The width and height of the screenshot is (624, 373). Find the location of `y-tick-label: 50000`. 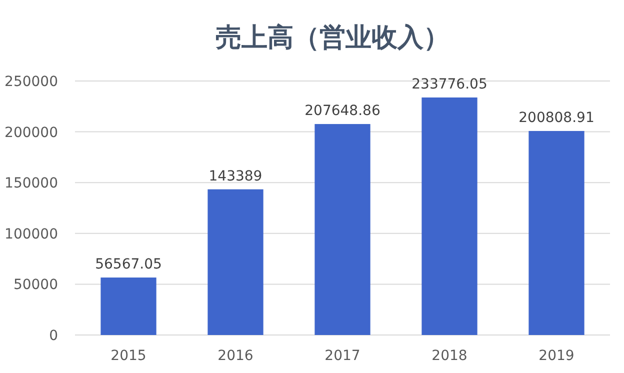

y-tick-label: 50000 is located at coordinates (35, 285).